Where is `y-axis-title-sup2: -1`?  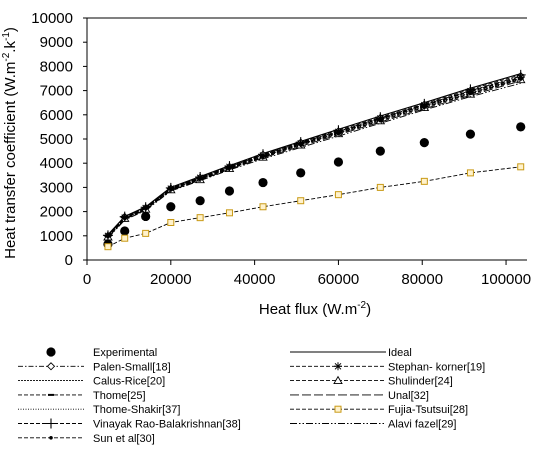 y-axis-title-sup2: -1 is located at coordinates (6, 36).